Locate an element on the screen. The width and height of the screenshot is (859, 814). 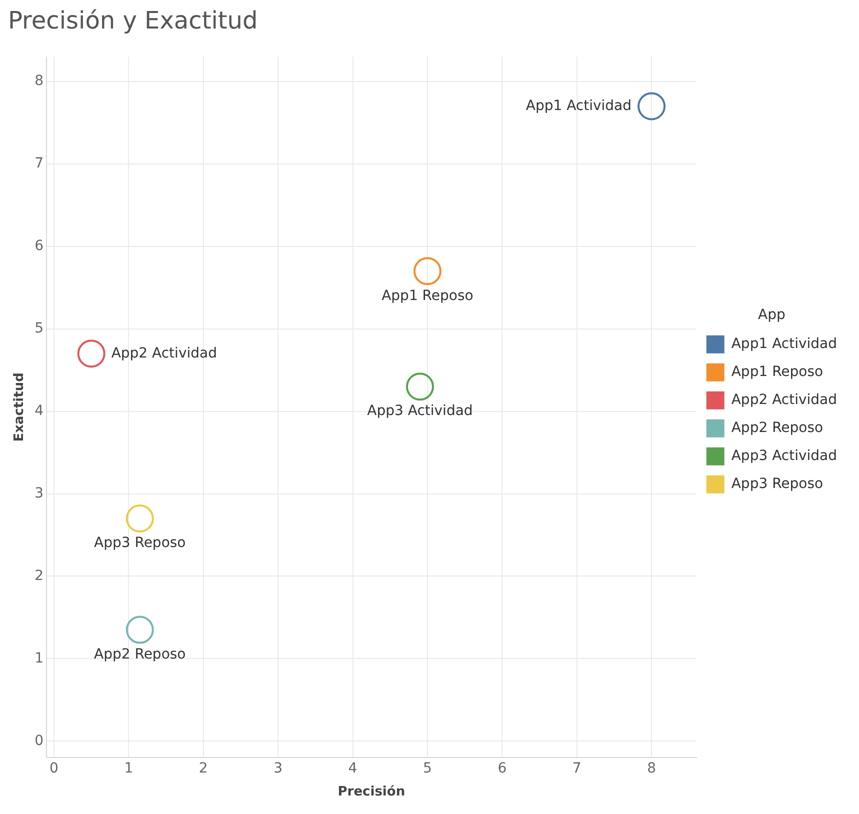
text: App1 Actividad is located at coordinates (579, 106).